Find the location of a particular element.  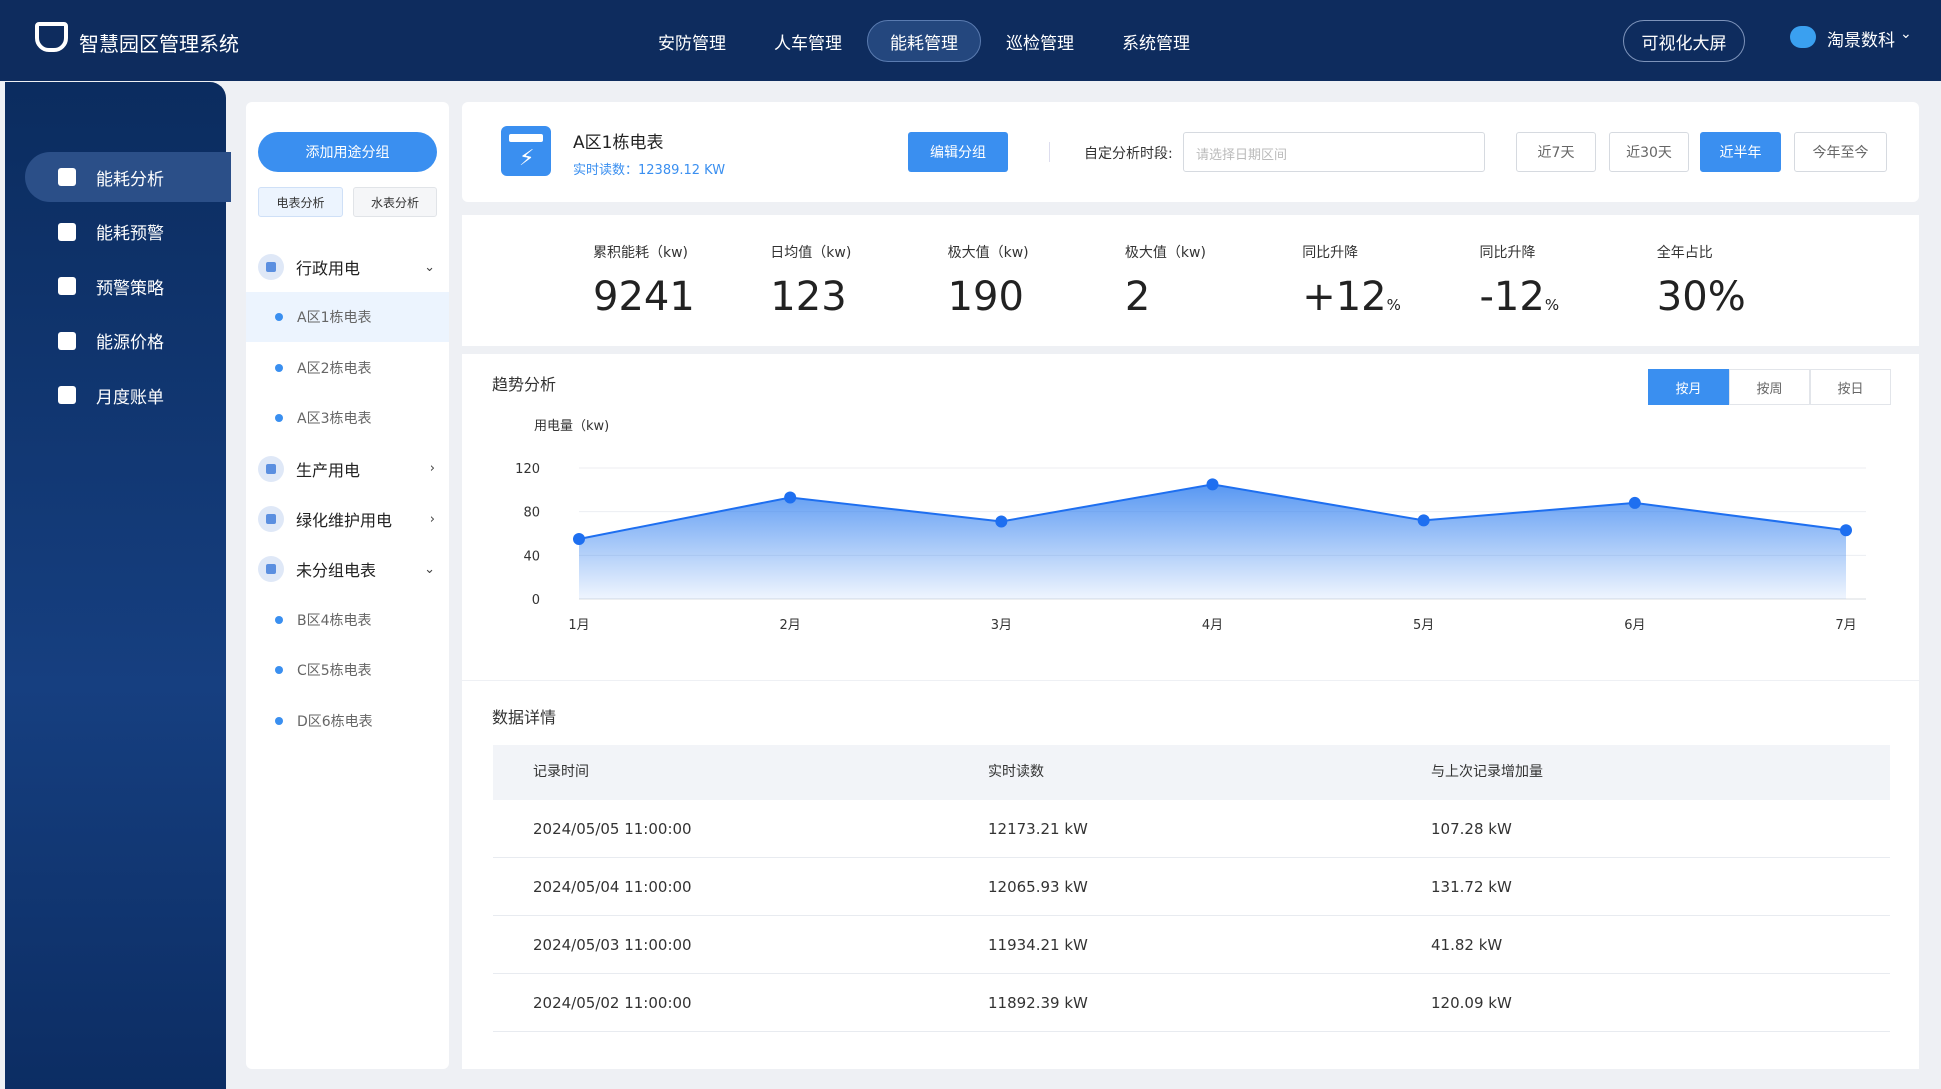

menu-item: 能耗分析 is located at coordinates (128, 177).